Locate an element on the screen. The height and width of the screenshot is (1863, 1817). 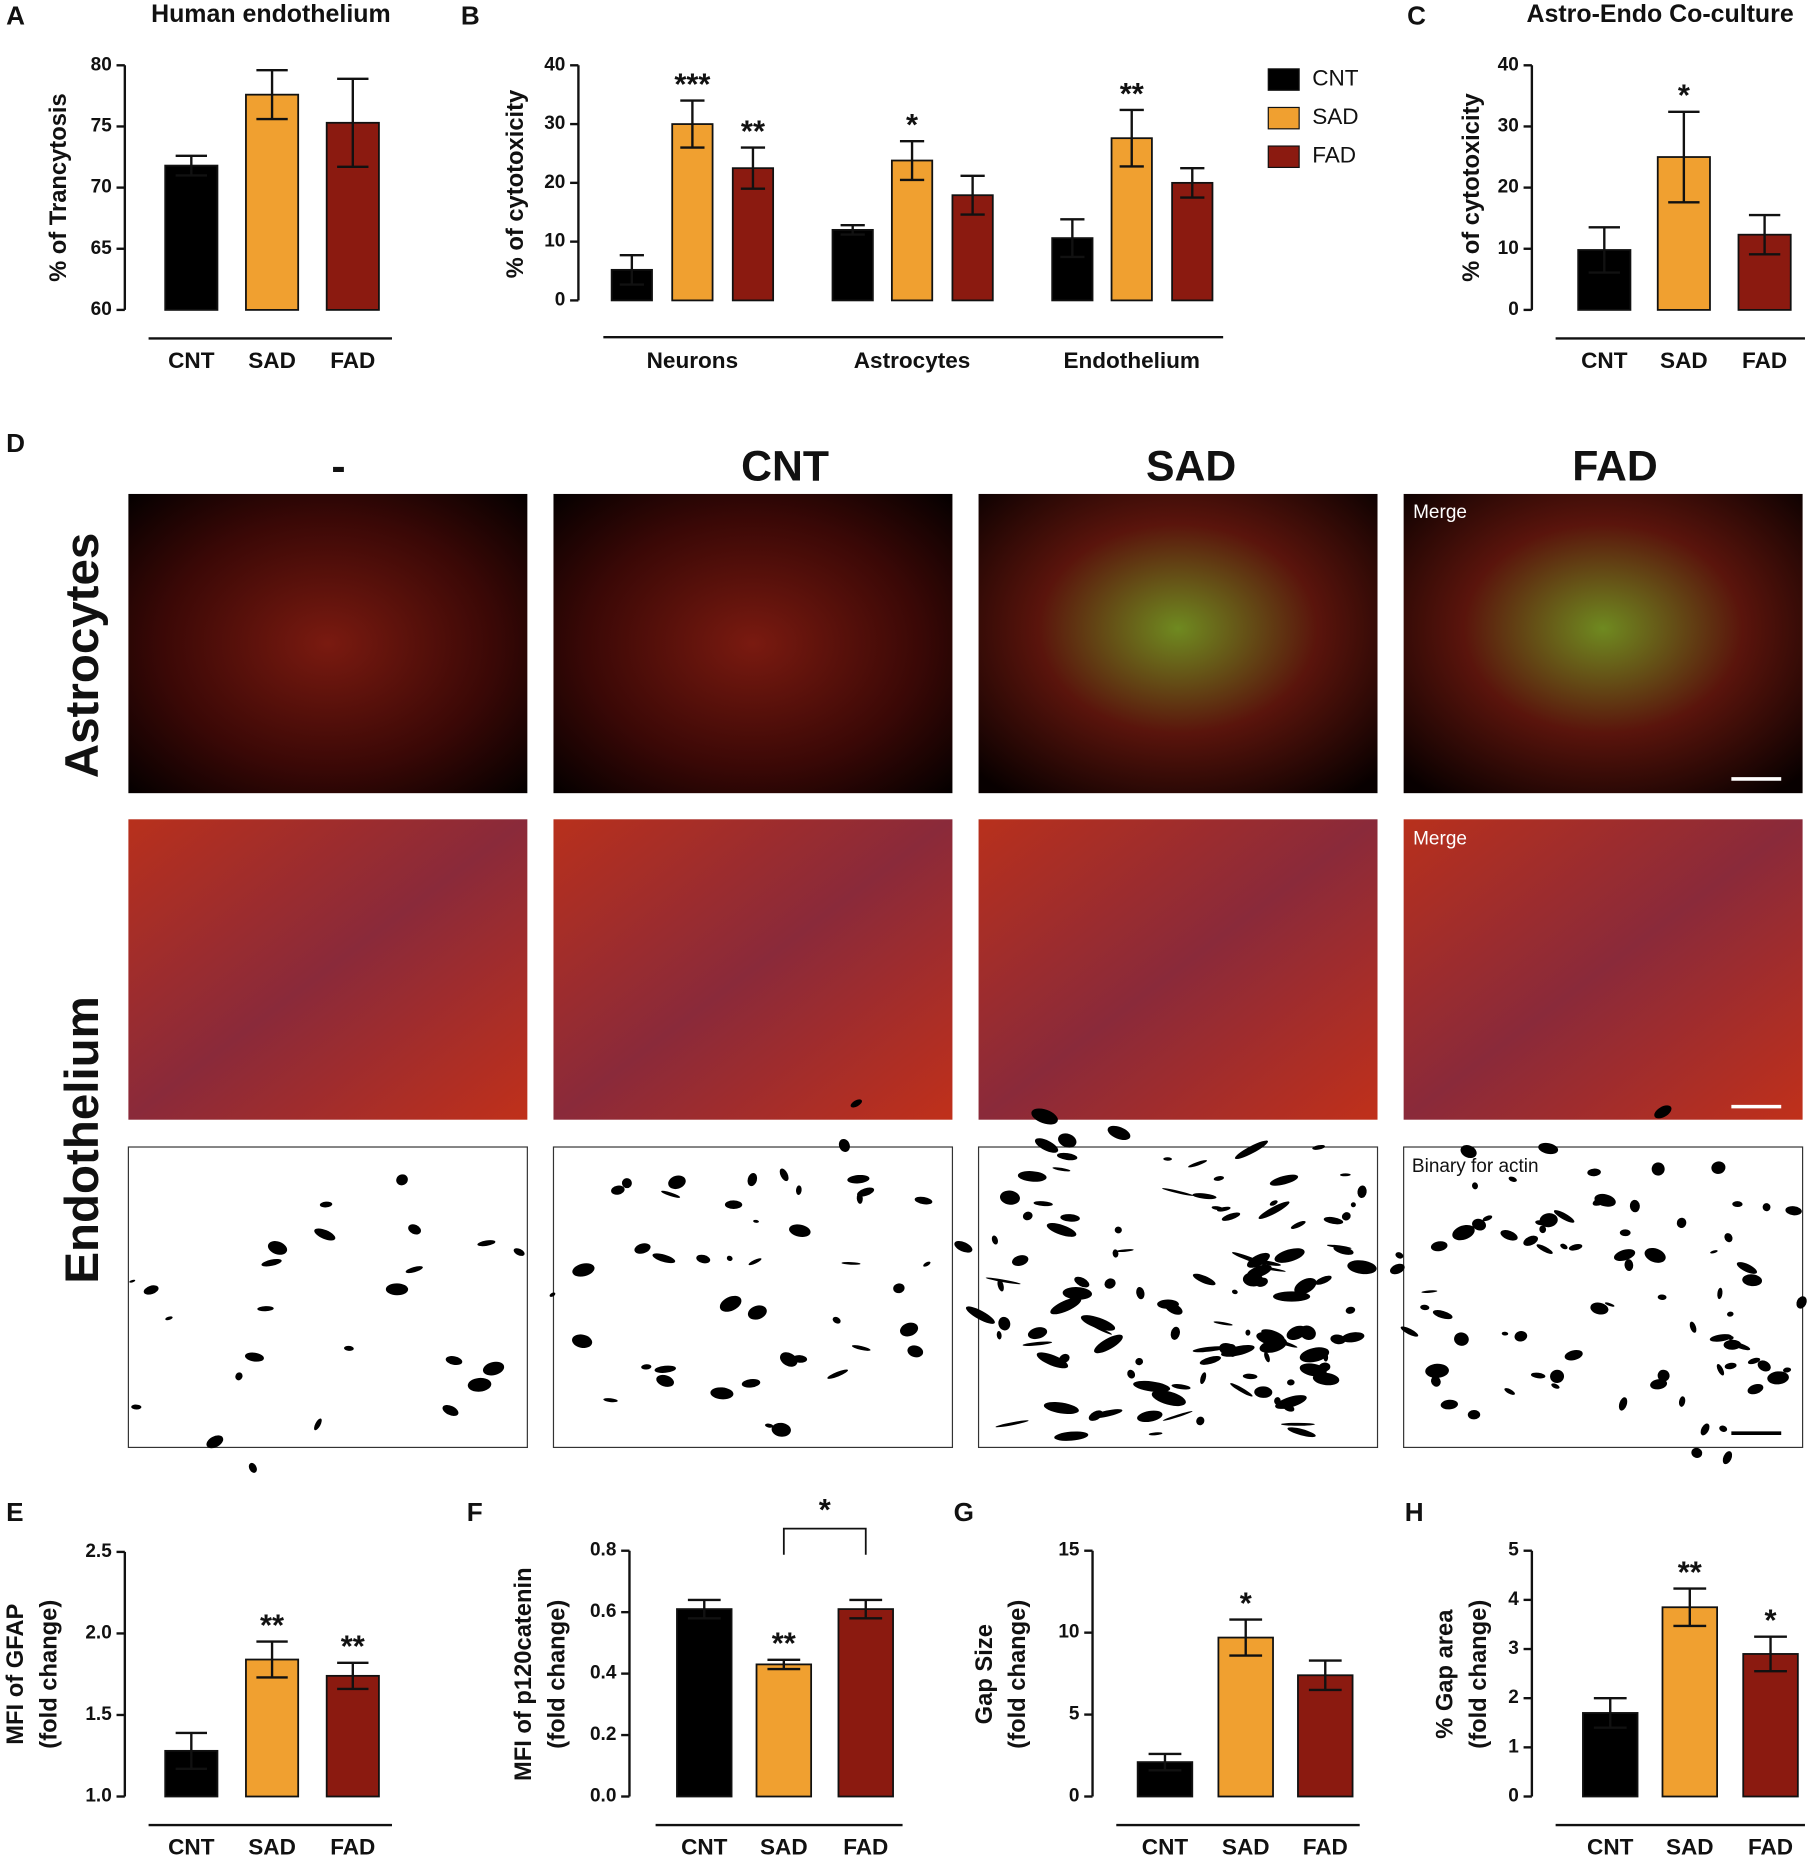
chart-title: Human endothelium is located at coordinates (271, 14).